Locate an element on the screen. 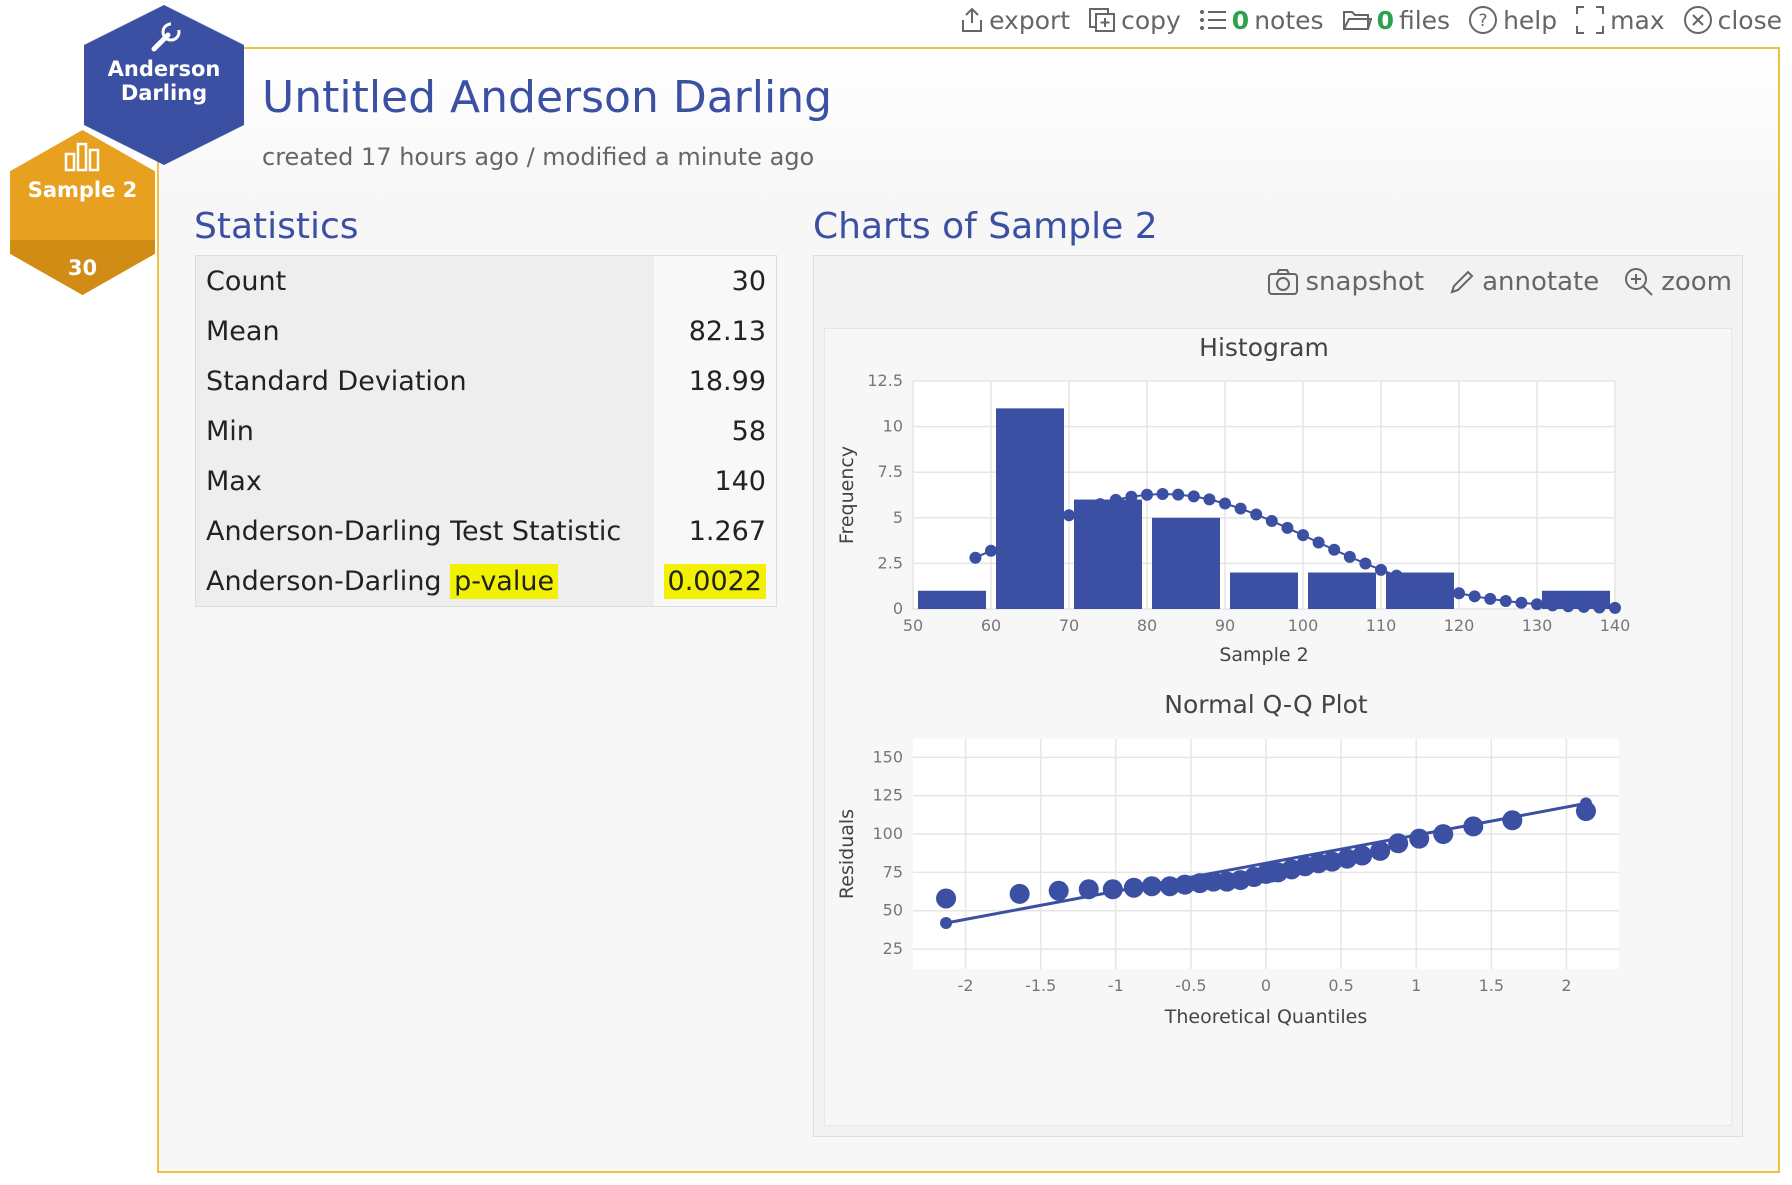  max-button: max is located at coordinates (1620, 20).